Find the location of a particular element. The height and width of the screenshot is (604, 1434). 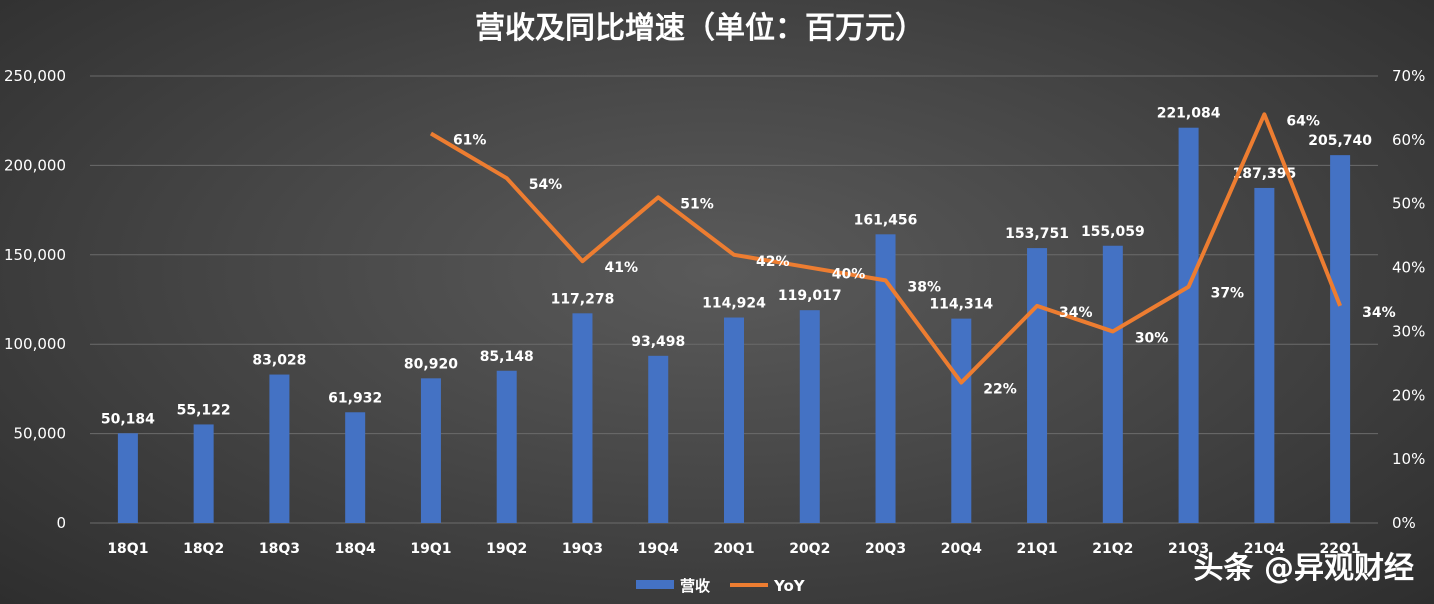

y-left-tick-label: 100,000 is located at coordinates (35, 344).